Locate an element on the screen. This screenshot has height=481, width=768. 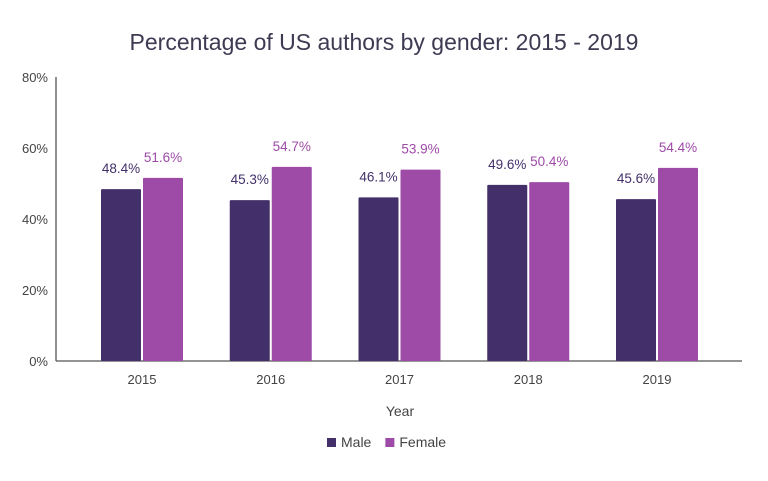
x-tick-label: 2018 is located at coordinates (528, 379).